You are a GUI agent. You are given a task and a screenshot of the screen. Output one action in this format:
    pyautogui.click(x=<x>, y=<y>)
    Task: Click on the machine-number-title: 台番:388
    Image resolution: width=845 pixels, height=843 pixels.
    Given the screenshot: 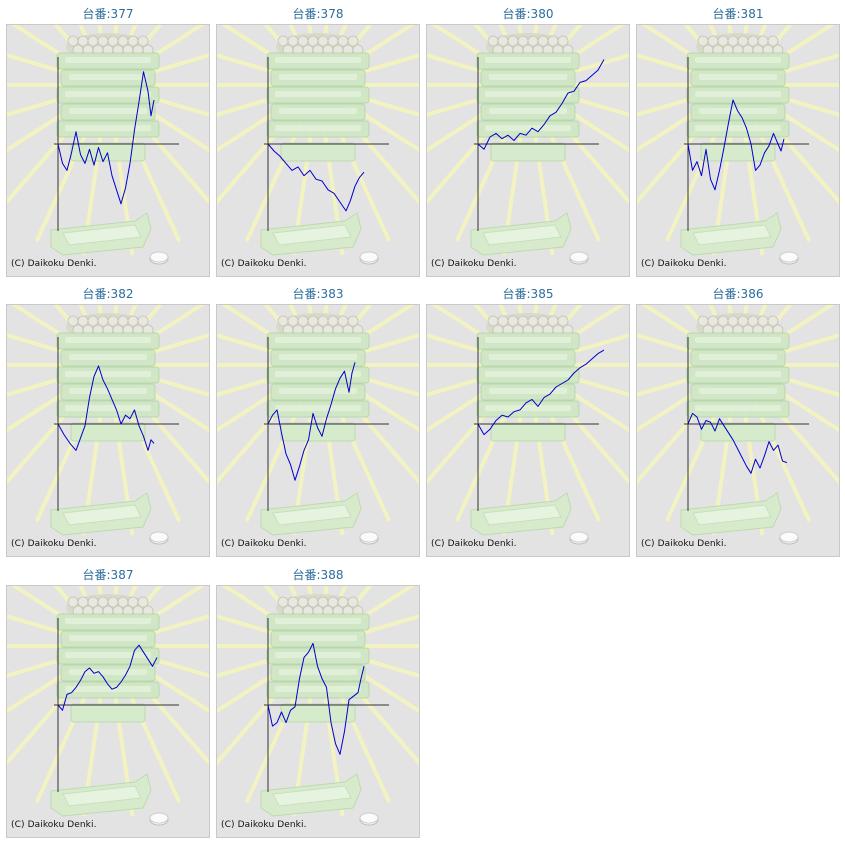 What is the action you would take?
    pyautogui.click(x=318, y=575)
    